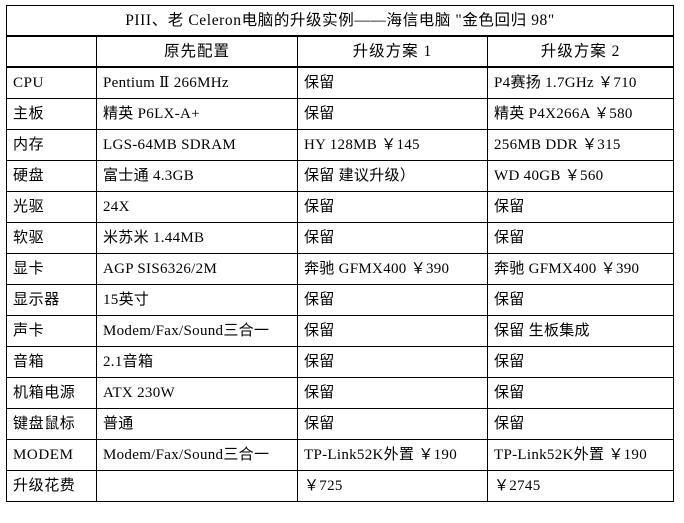  What do you see at coordinates (197, 238) in the screenshot?
I see `cell-original: 米苏米 1.44MB` at bounding box center [197, 238].